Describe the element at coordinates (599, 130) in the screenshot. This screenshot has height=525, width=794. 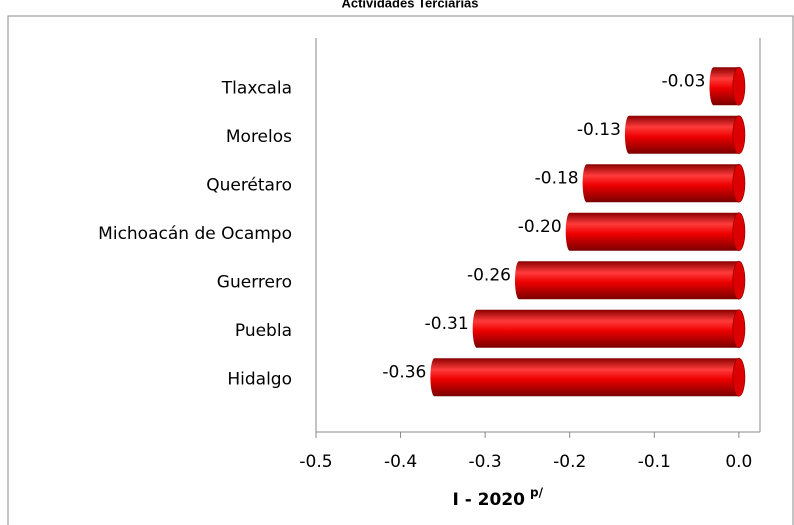
I see `data-label: -0.13` at that location.